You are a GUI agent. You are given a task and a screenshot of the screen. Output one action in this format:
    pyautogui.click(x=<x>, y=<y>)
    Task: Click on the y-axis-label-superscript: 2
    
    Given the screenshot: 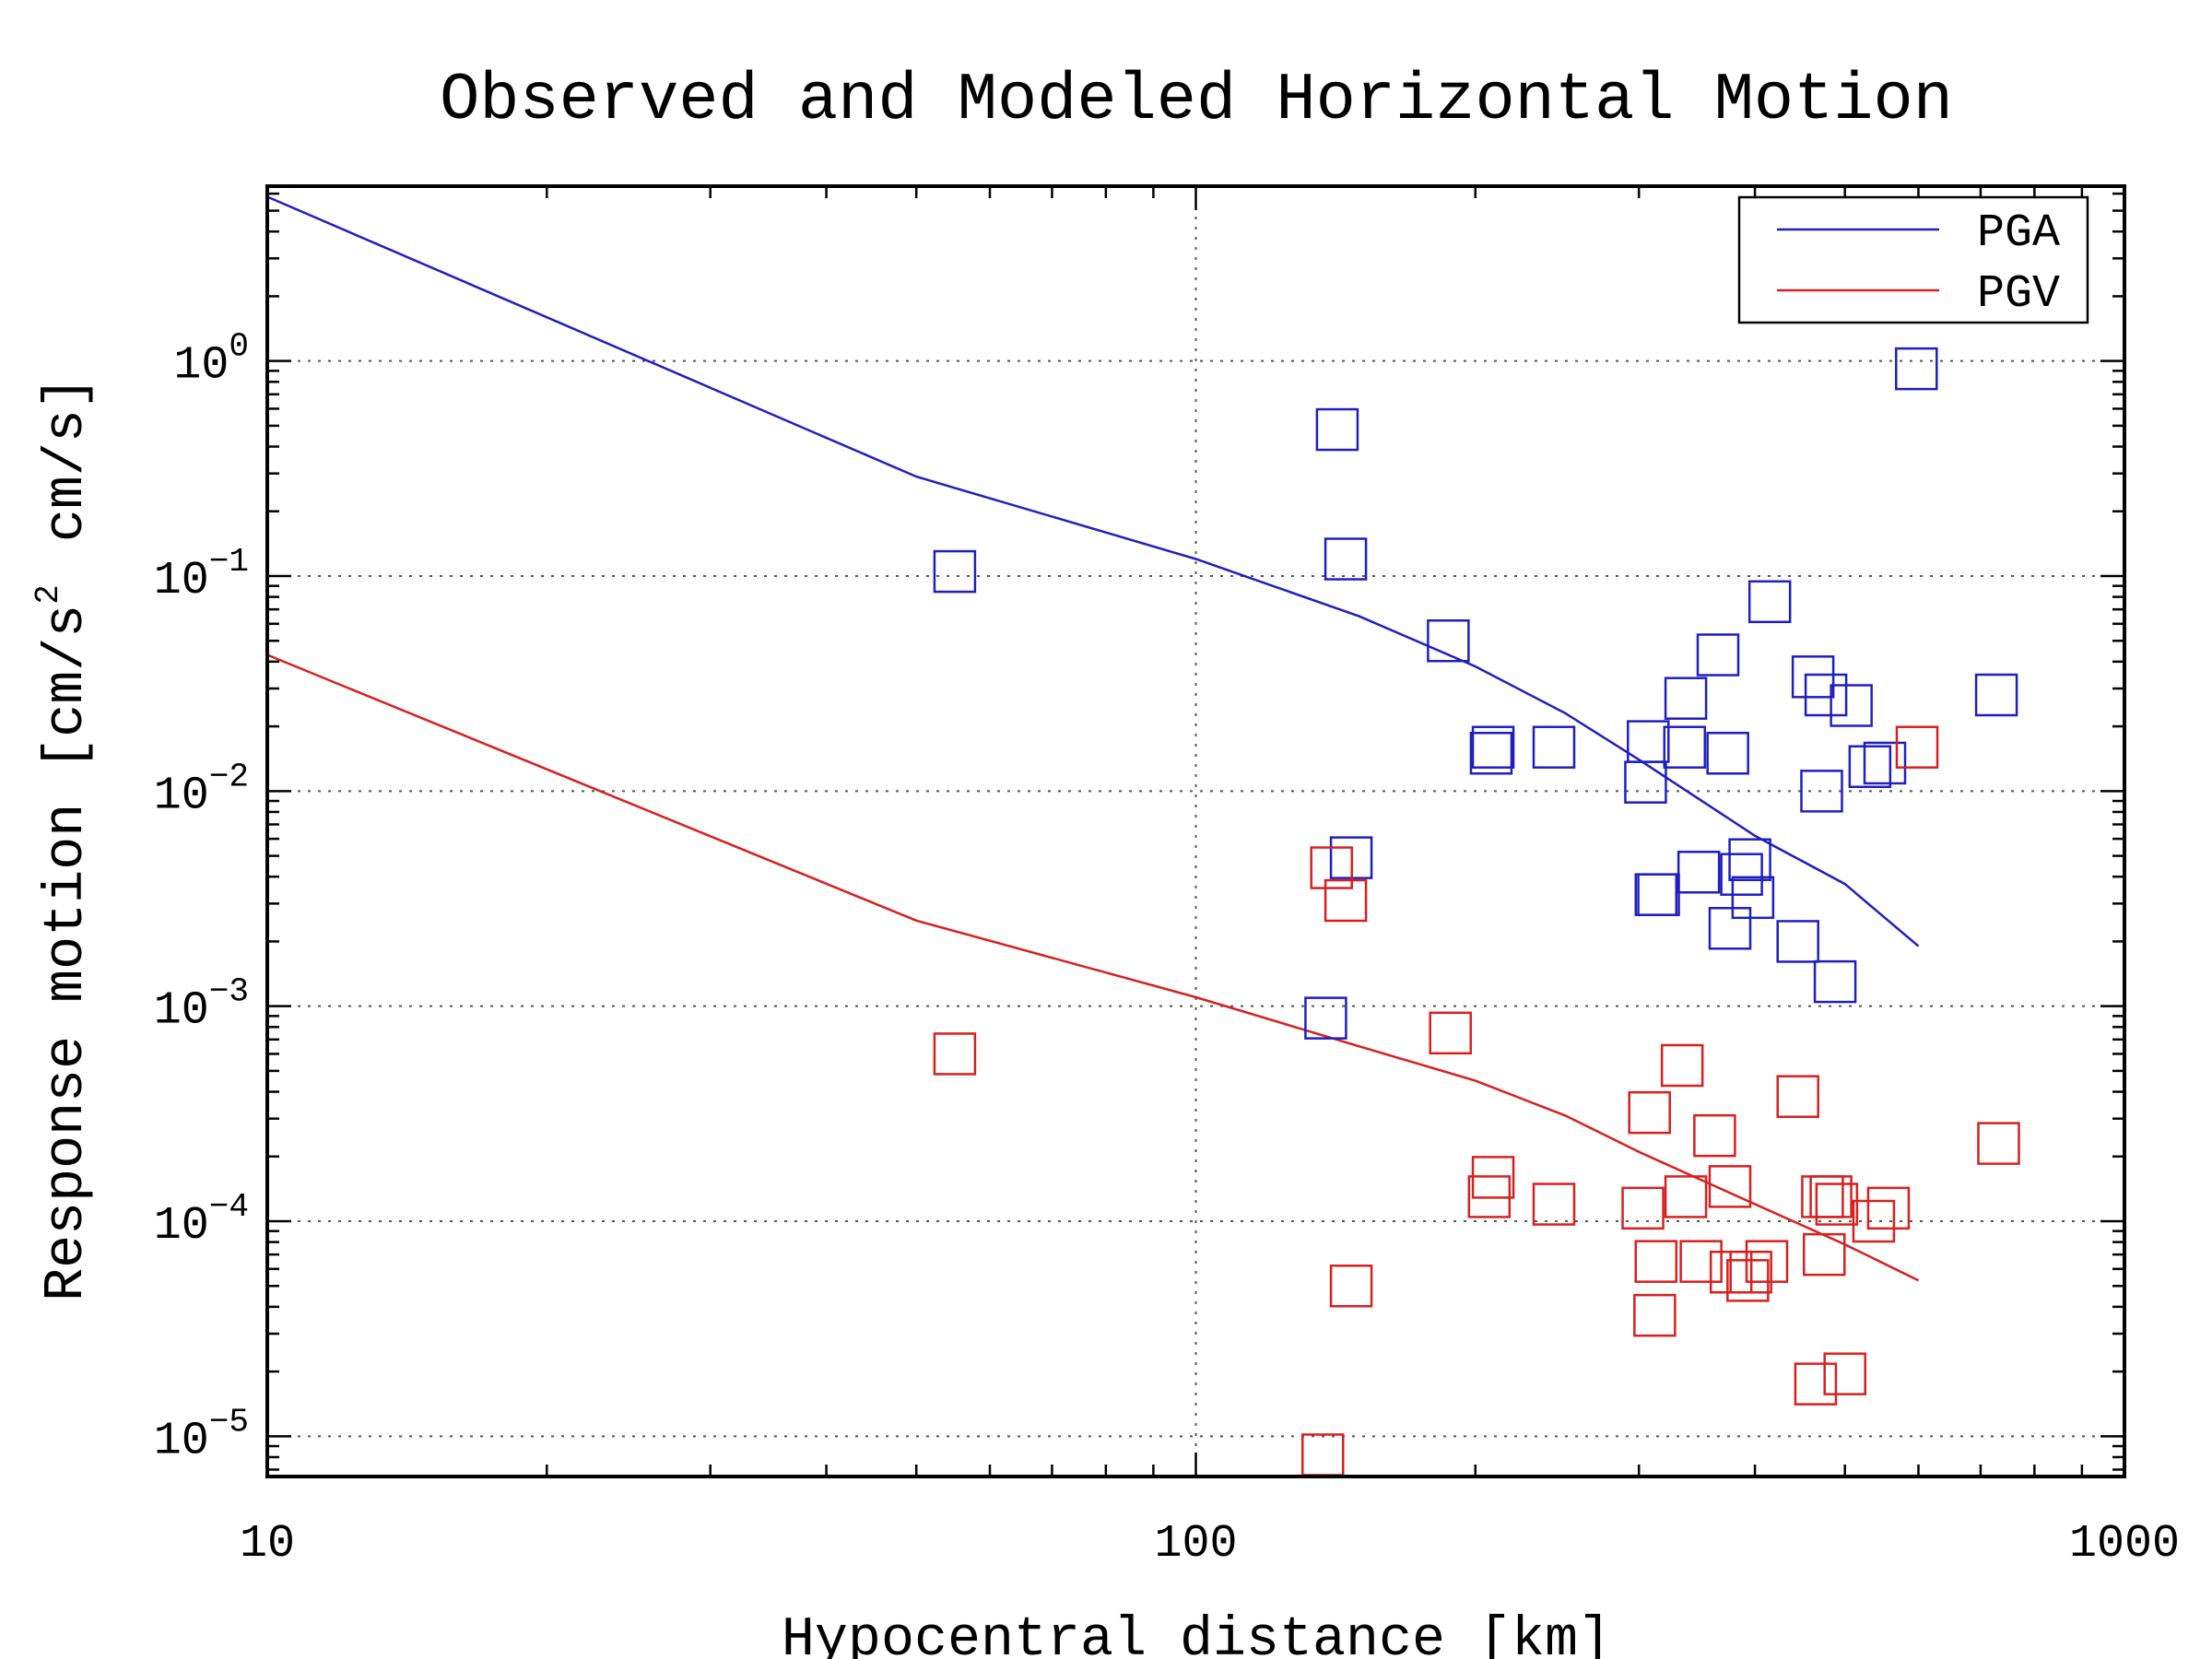 What is the action you would take?
    pyautogui.click(x=48, y=594)
    